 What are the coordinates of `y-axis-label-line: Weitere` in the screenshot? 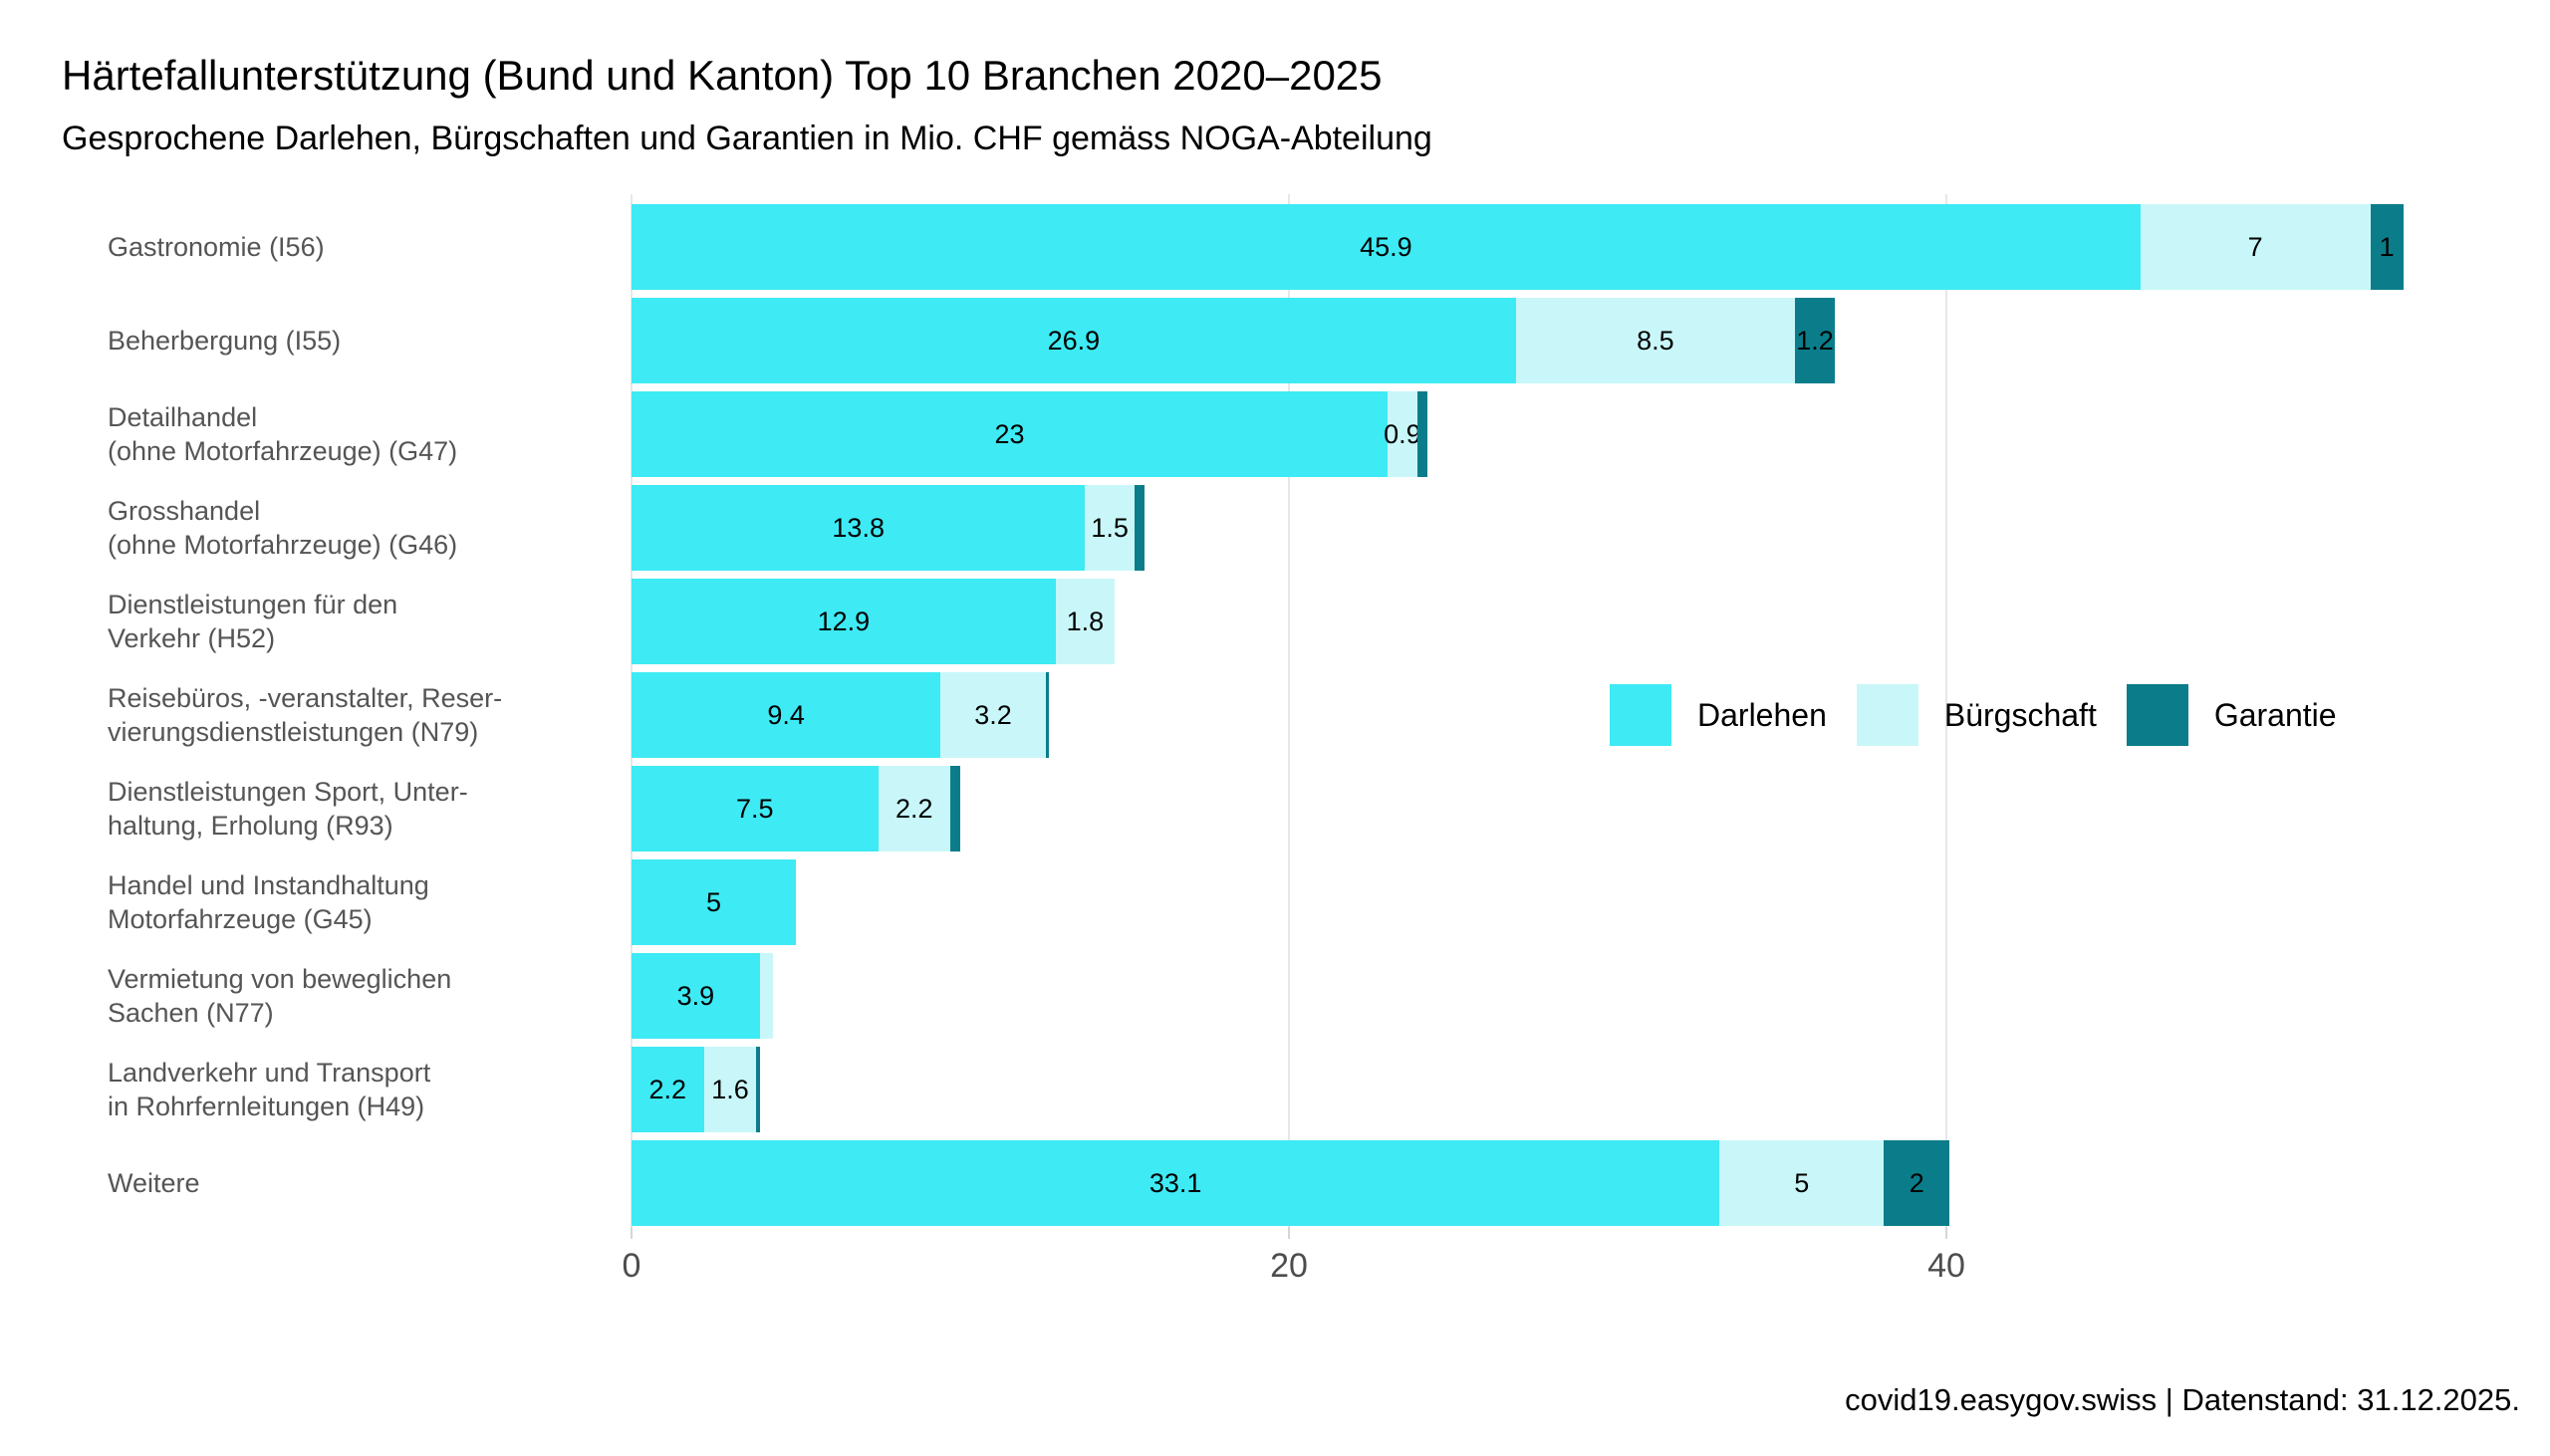 It's located at (154, 1183).